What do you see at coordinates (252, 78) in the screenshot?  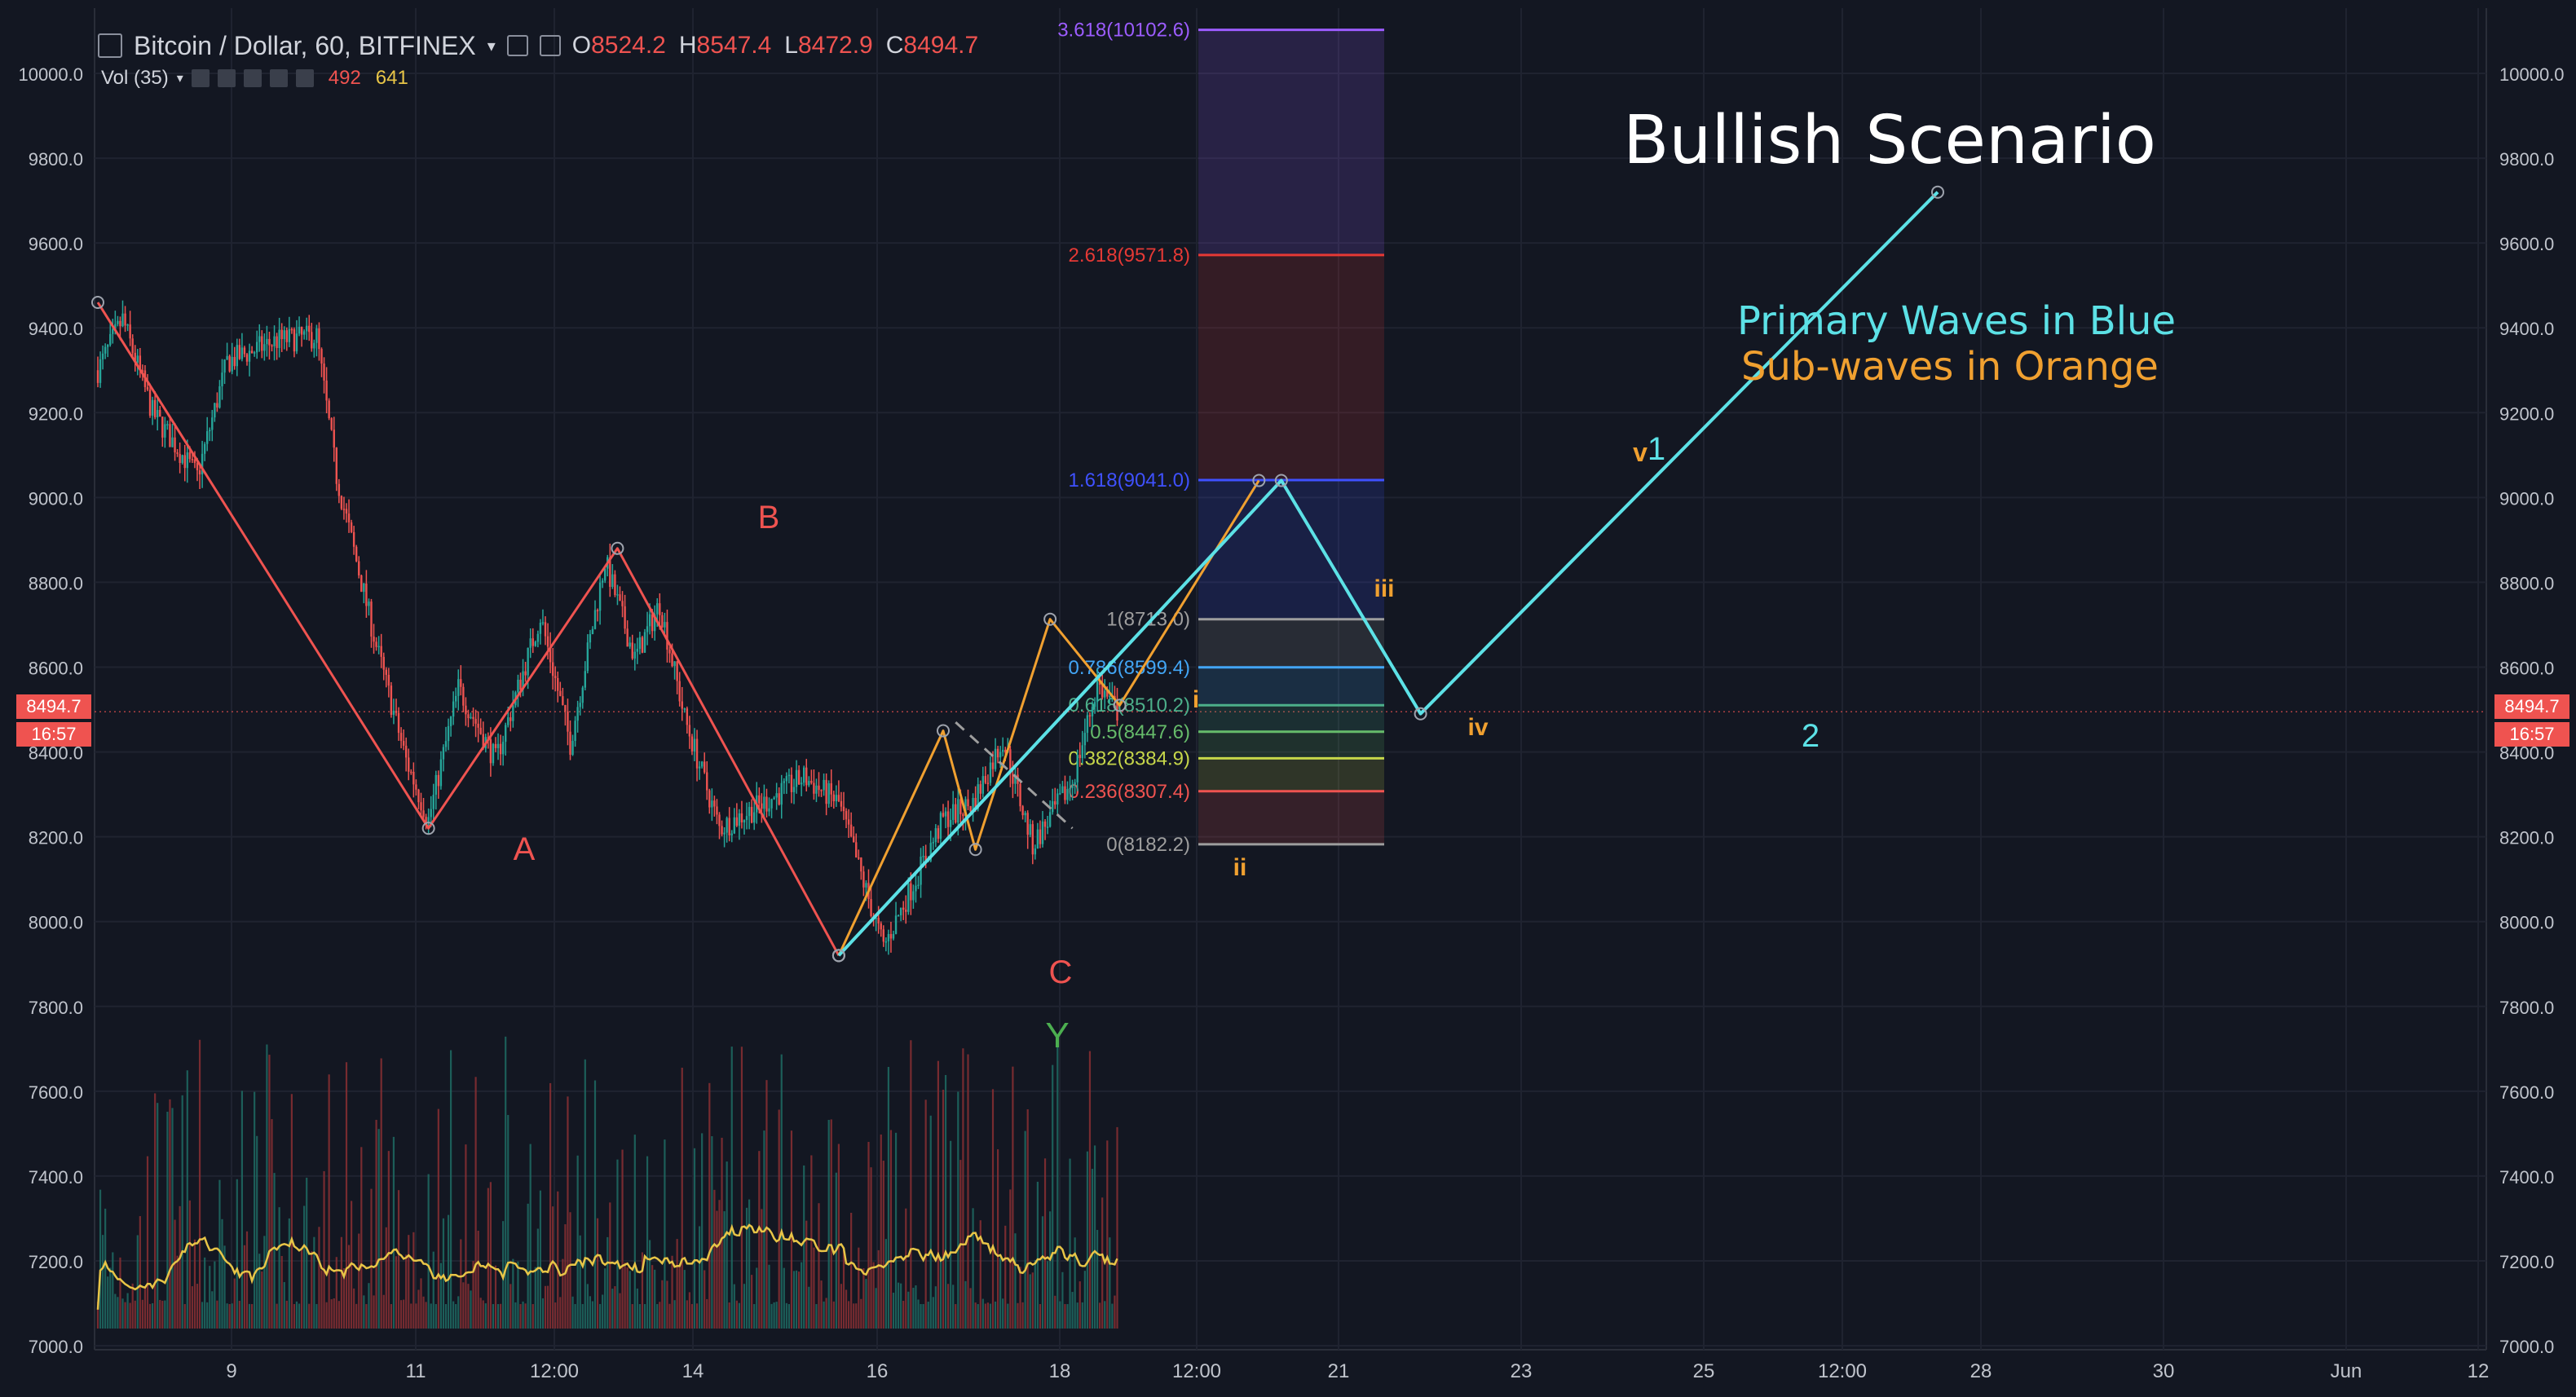 I see `add-icon` at bounding box center [252, 78].